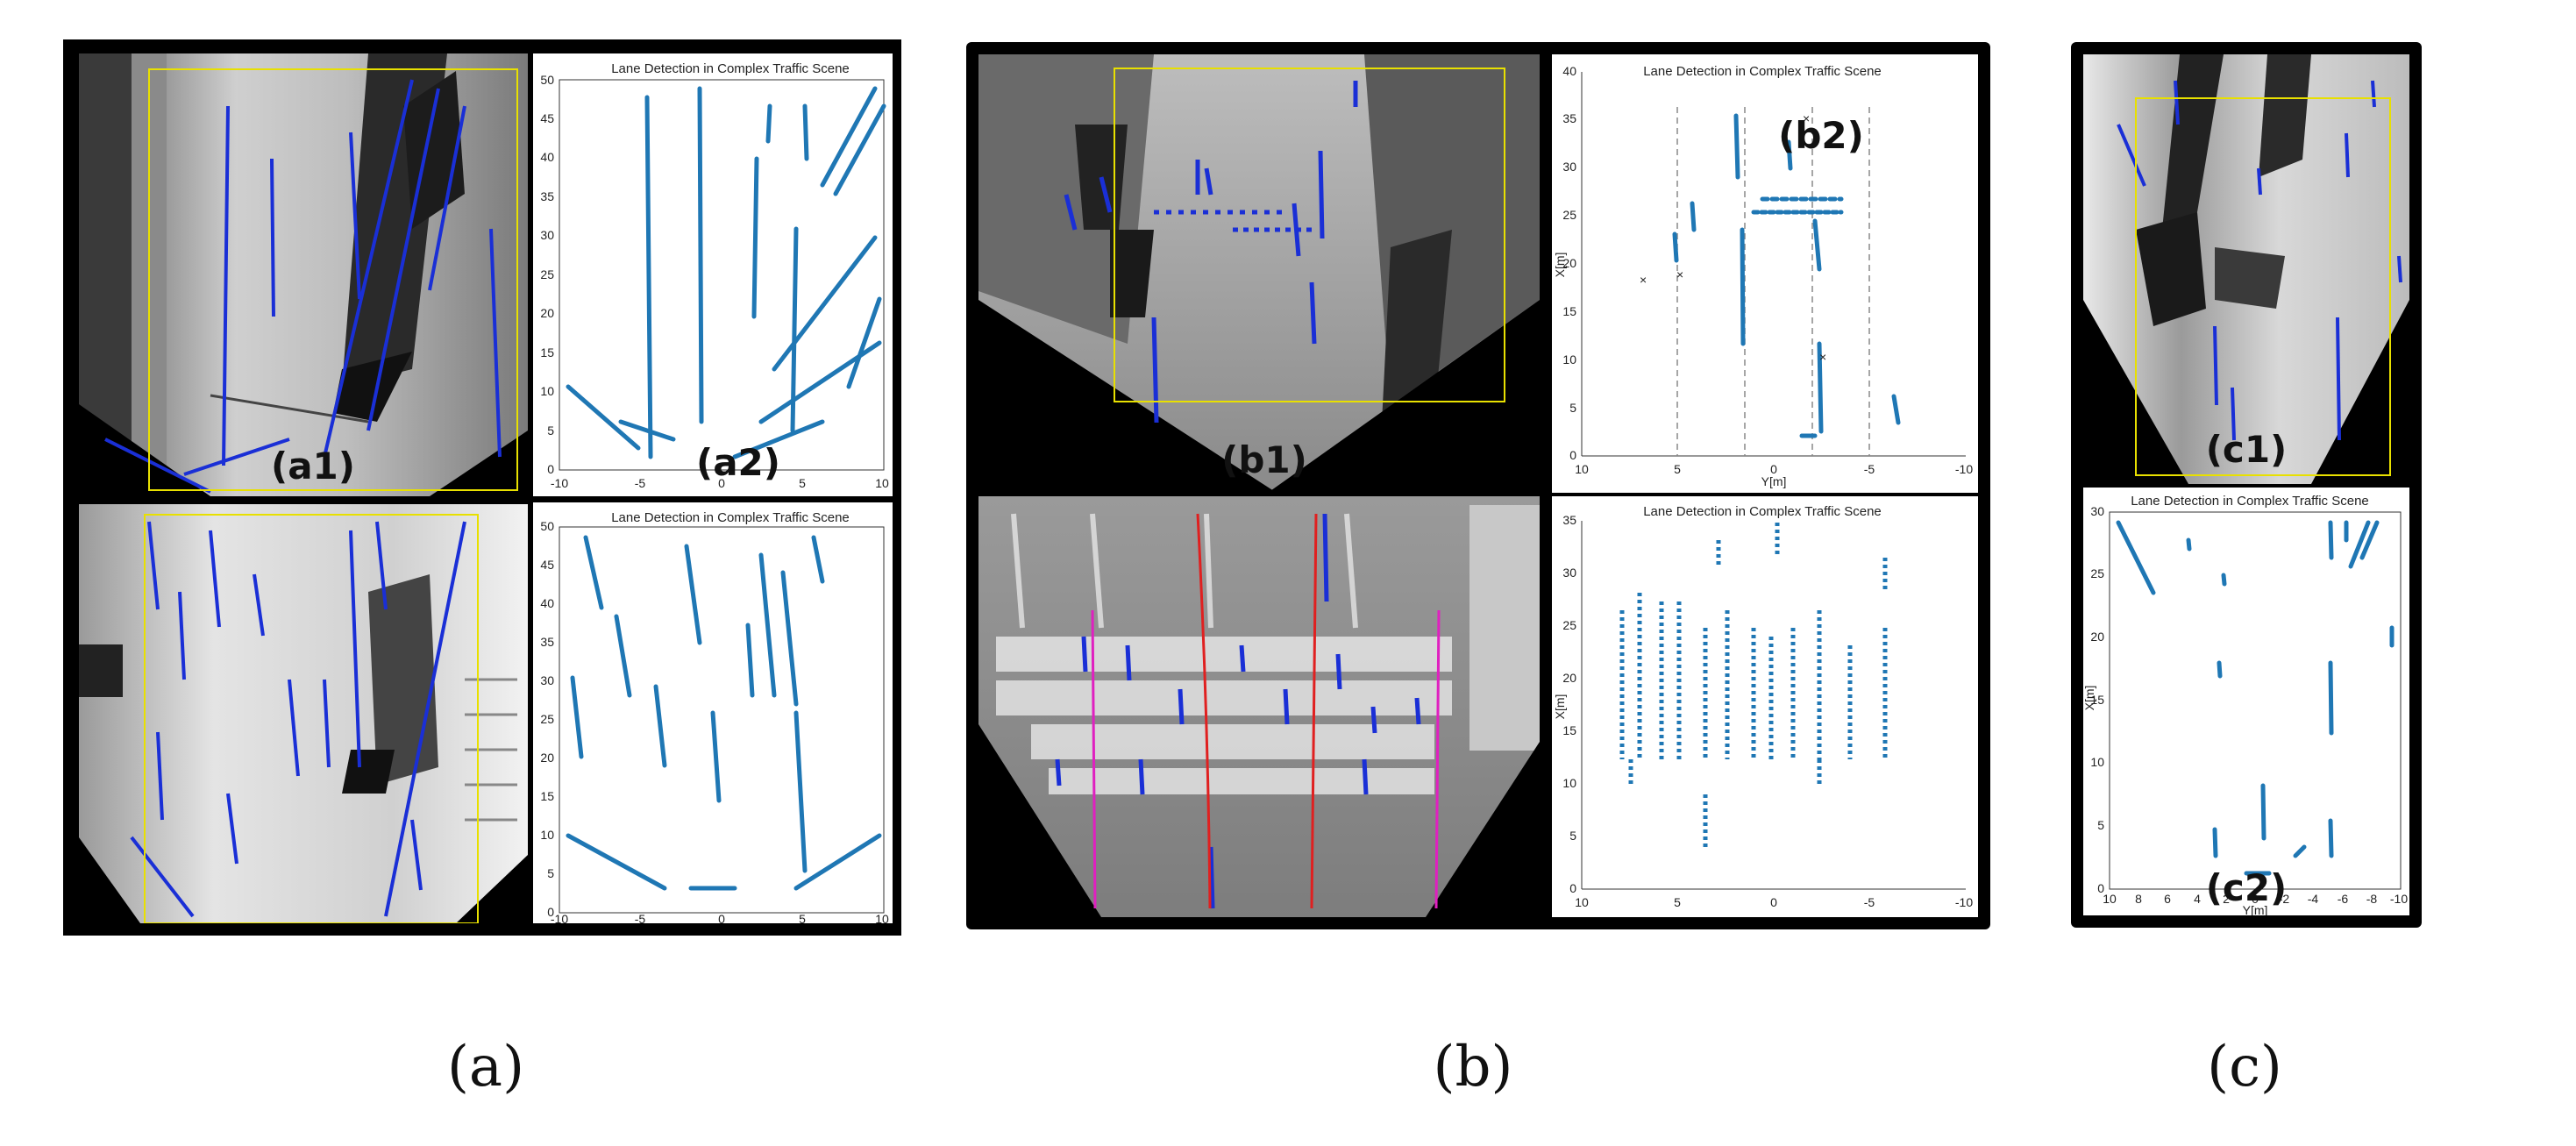 Image resolution: width=2576 pixels, height=1146 pixels. I want to click on label-c2: (c2), so click(2246, 888).